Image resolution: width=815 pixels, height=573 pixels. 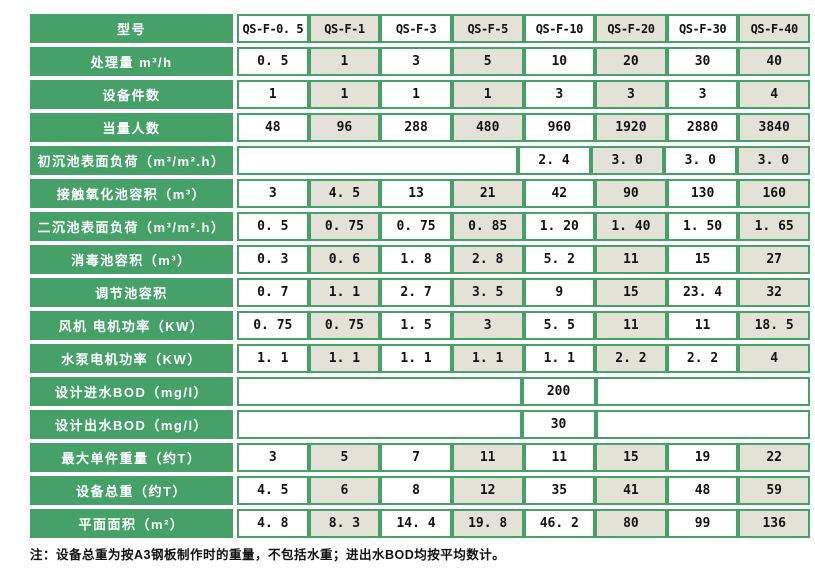 What do you see at coordinates (631, 523) in the screenshot?
I see `data-cell: 80` at bounding box center [631, 523].